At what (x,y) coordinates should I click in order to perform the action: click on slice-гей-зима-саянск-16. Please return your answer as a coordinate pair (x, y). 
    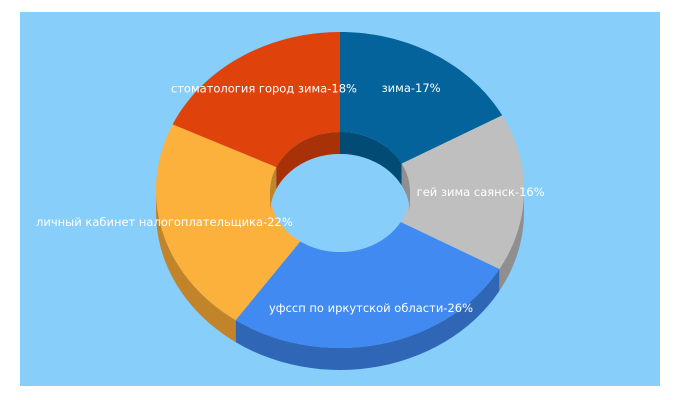
    Looking at the image, I should click on (462, 192).